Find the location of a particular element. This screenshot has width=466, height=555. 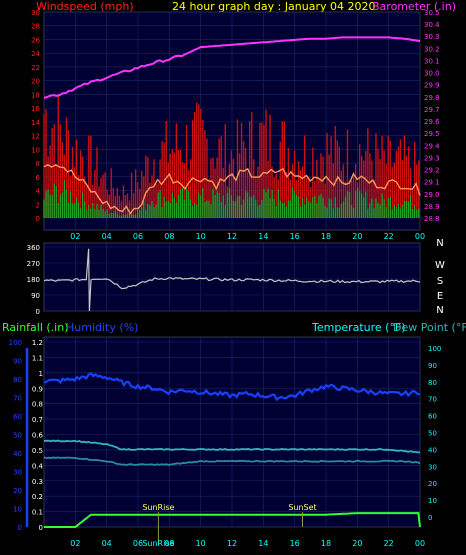

wind-tick-label: 30 is located at coordinates (35, 13).